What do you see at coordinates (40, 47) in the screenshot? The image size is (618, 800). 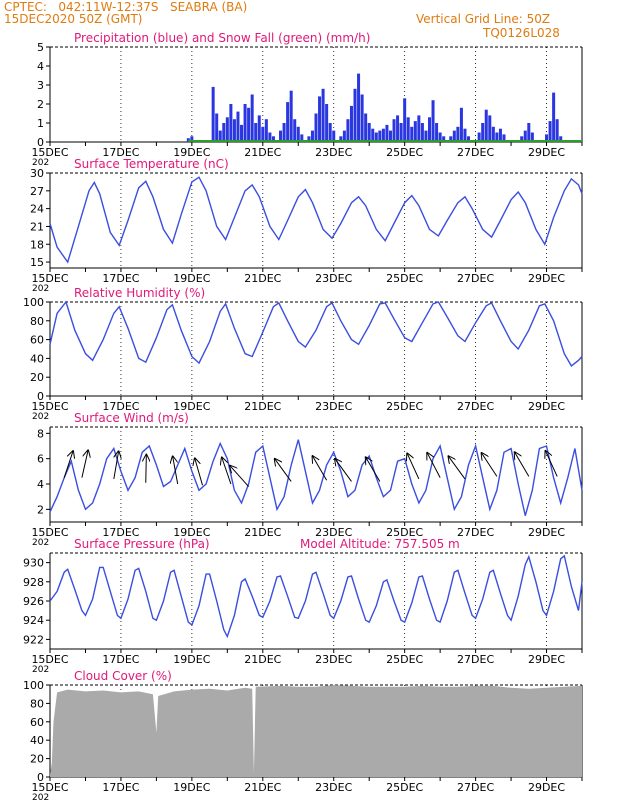 I see `y-tick-label: 5` at bounding box center [40, 47].